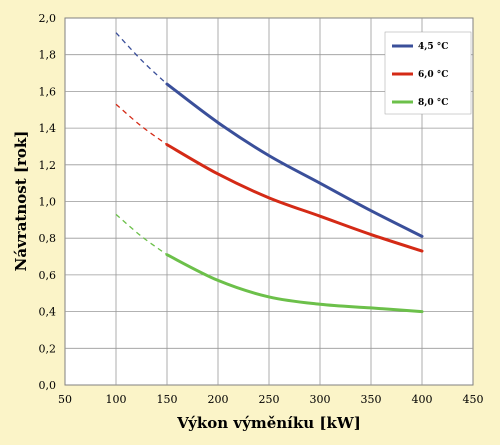 The height and width of the screenshot is (445, 500). Describe the element at coordinates (48, 128) in the screenshot. I see `y-tick-label: 1,4` at that location.